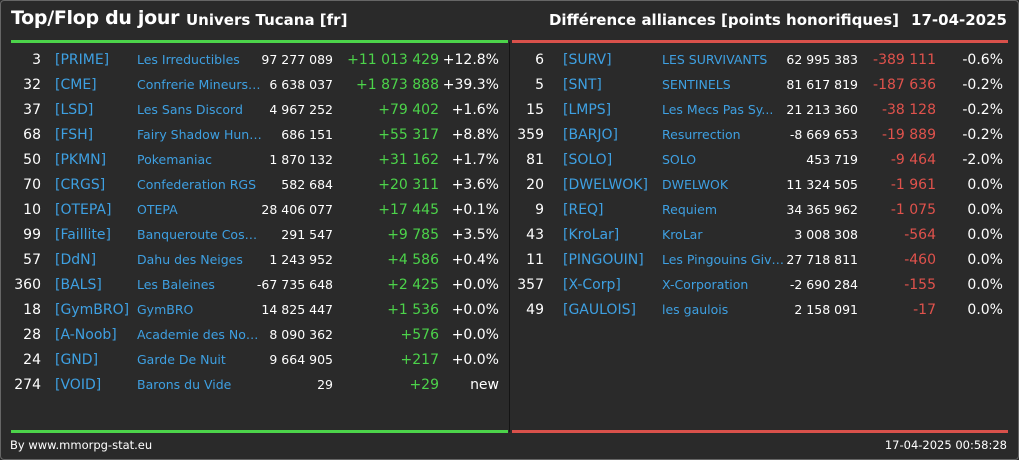 Image resolution: width=1019 pixels, height=460 pixels. What do you see at coordinates (77, 360) in the screenshot?
I see `alliance-tag-link: [GND]` at bounding box center [77, 360].